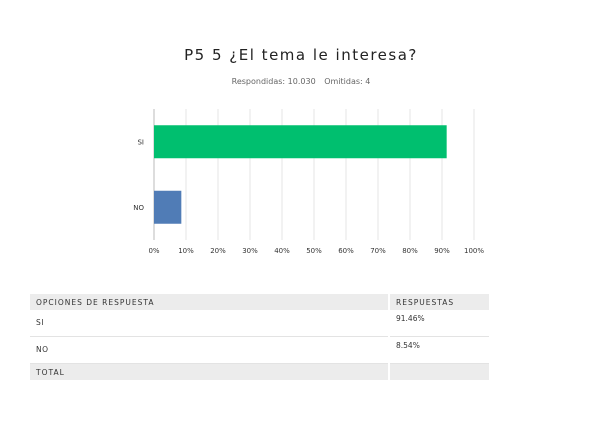 This screenshot has width=602, height=430. I want to click on bar-si, so click(300, 142).